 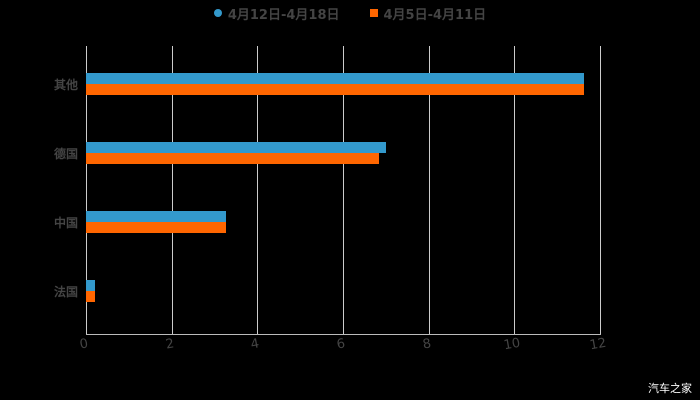 I want to click on legend-item-series-1: 4月12日-4月18日, so click(x=276, y=13).